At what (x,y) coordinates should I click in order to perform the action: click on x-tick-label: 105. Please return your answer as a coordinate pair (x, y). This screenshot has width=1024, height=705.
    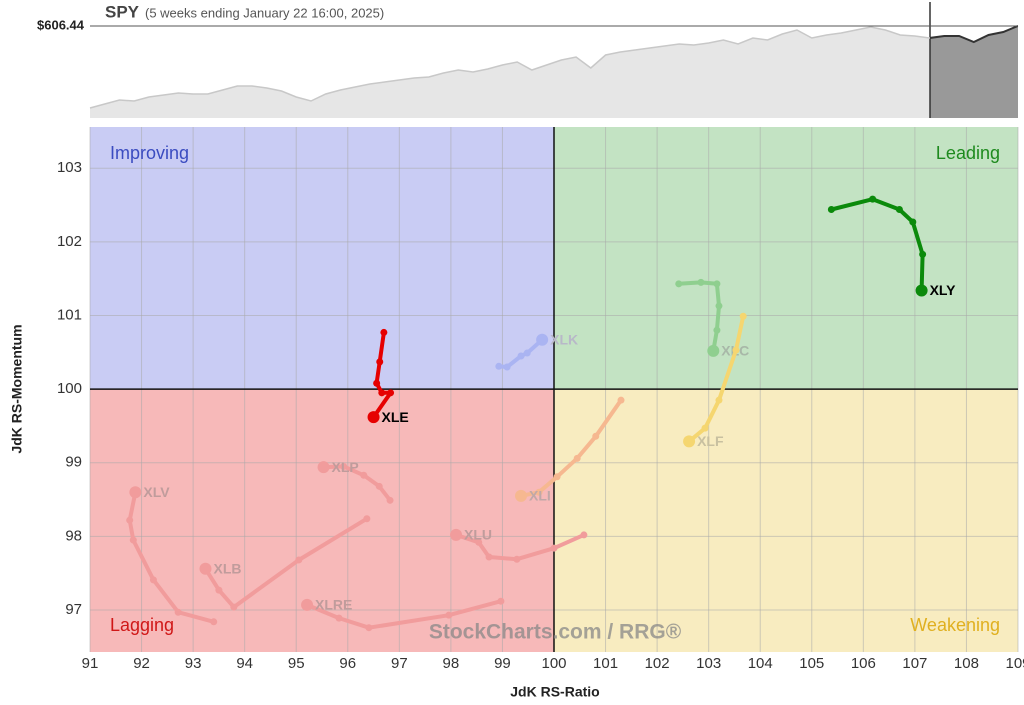
    Looking at the image, I should click on (811, 663).